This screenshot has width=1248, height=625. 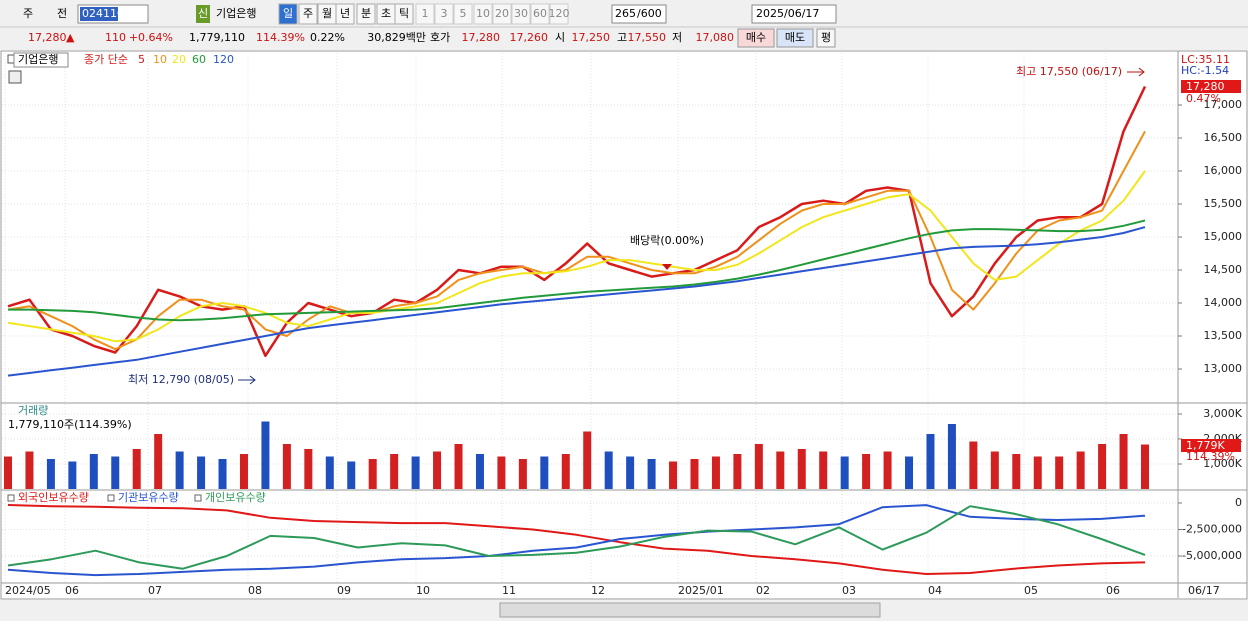 What do you see at coordinates (62, 13) in the screenshot?
I see `toolbar-field: 전` at bounding box center [62, 13].